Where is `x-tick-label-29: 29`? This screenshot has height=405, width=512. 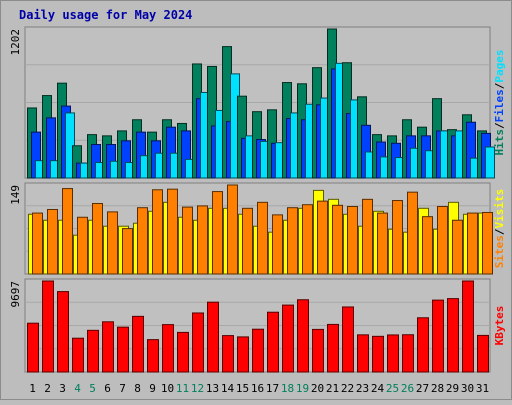 x-tick-label-29: 29 is located at coordinates (452, 388).